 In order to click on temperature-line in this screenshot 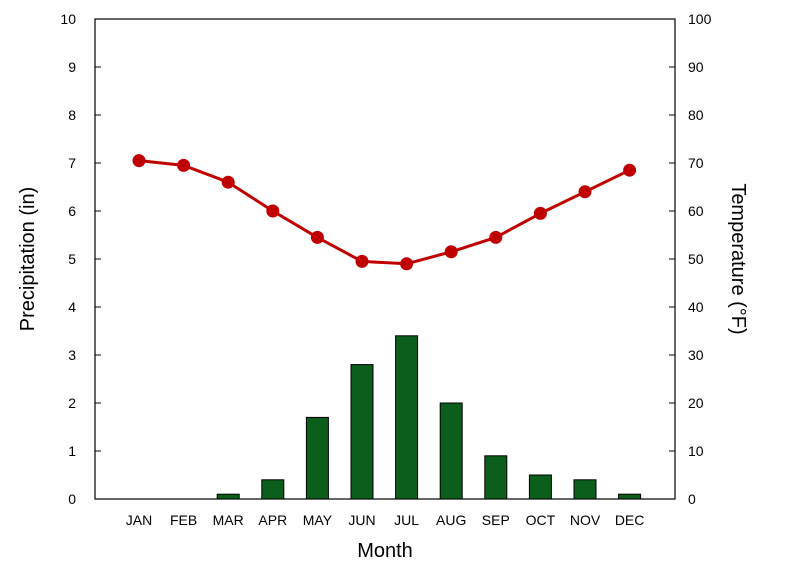, I will do `click(384, 212)`.